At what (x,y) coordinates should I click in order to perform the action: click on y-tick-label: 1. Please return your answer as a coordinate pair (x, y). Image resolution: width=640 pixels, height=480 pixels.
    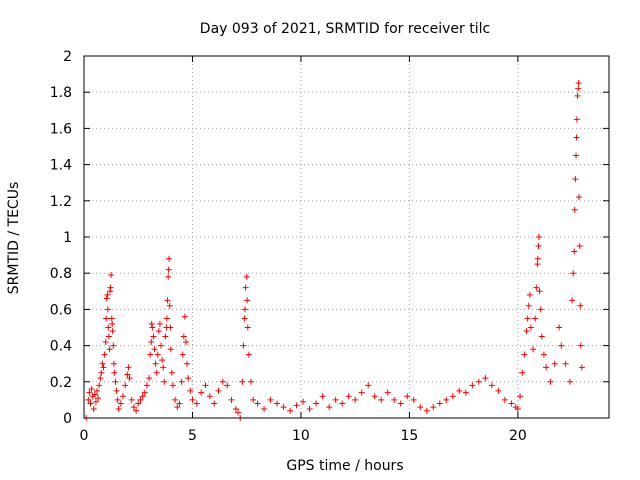
    Looking at the image, I should click on (67, 238).